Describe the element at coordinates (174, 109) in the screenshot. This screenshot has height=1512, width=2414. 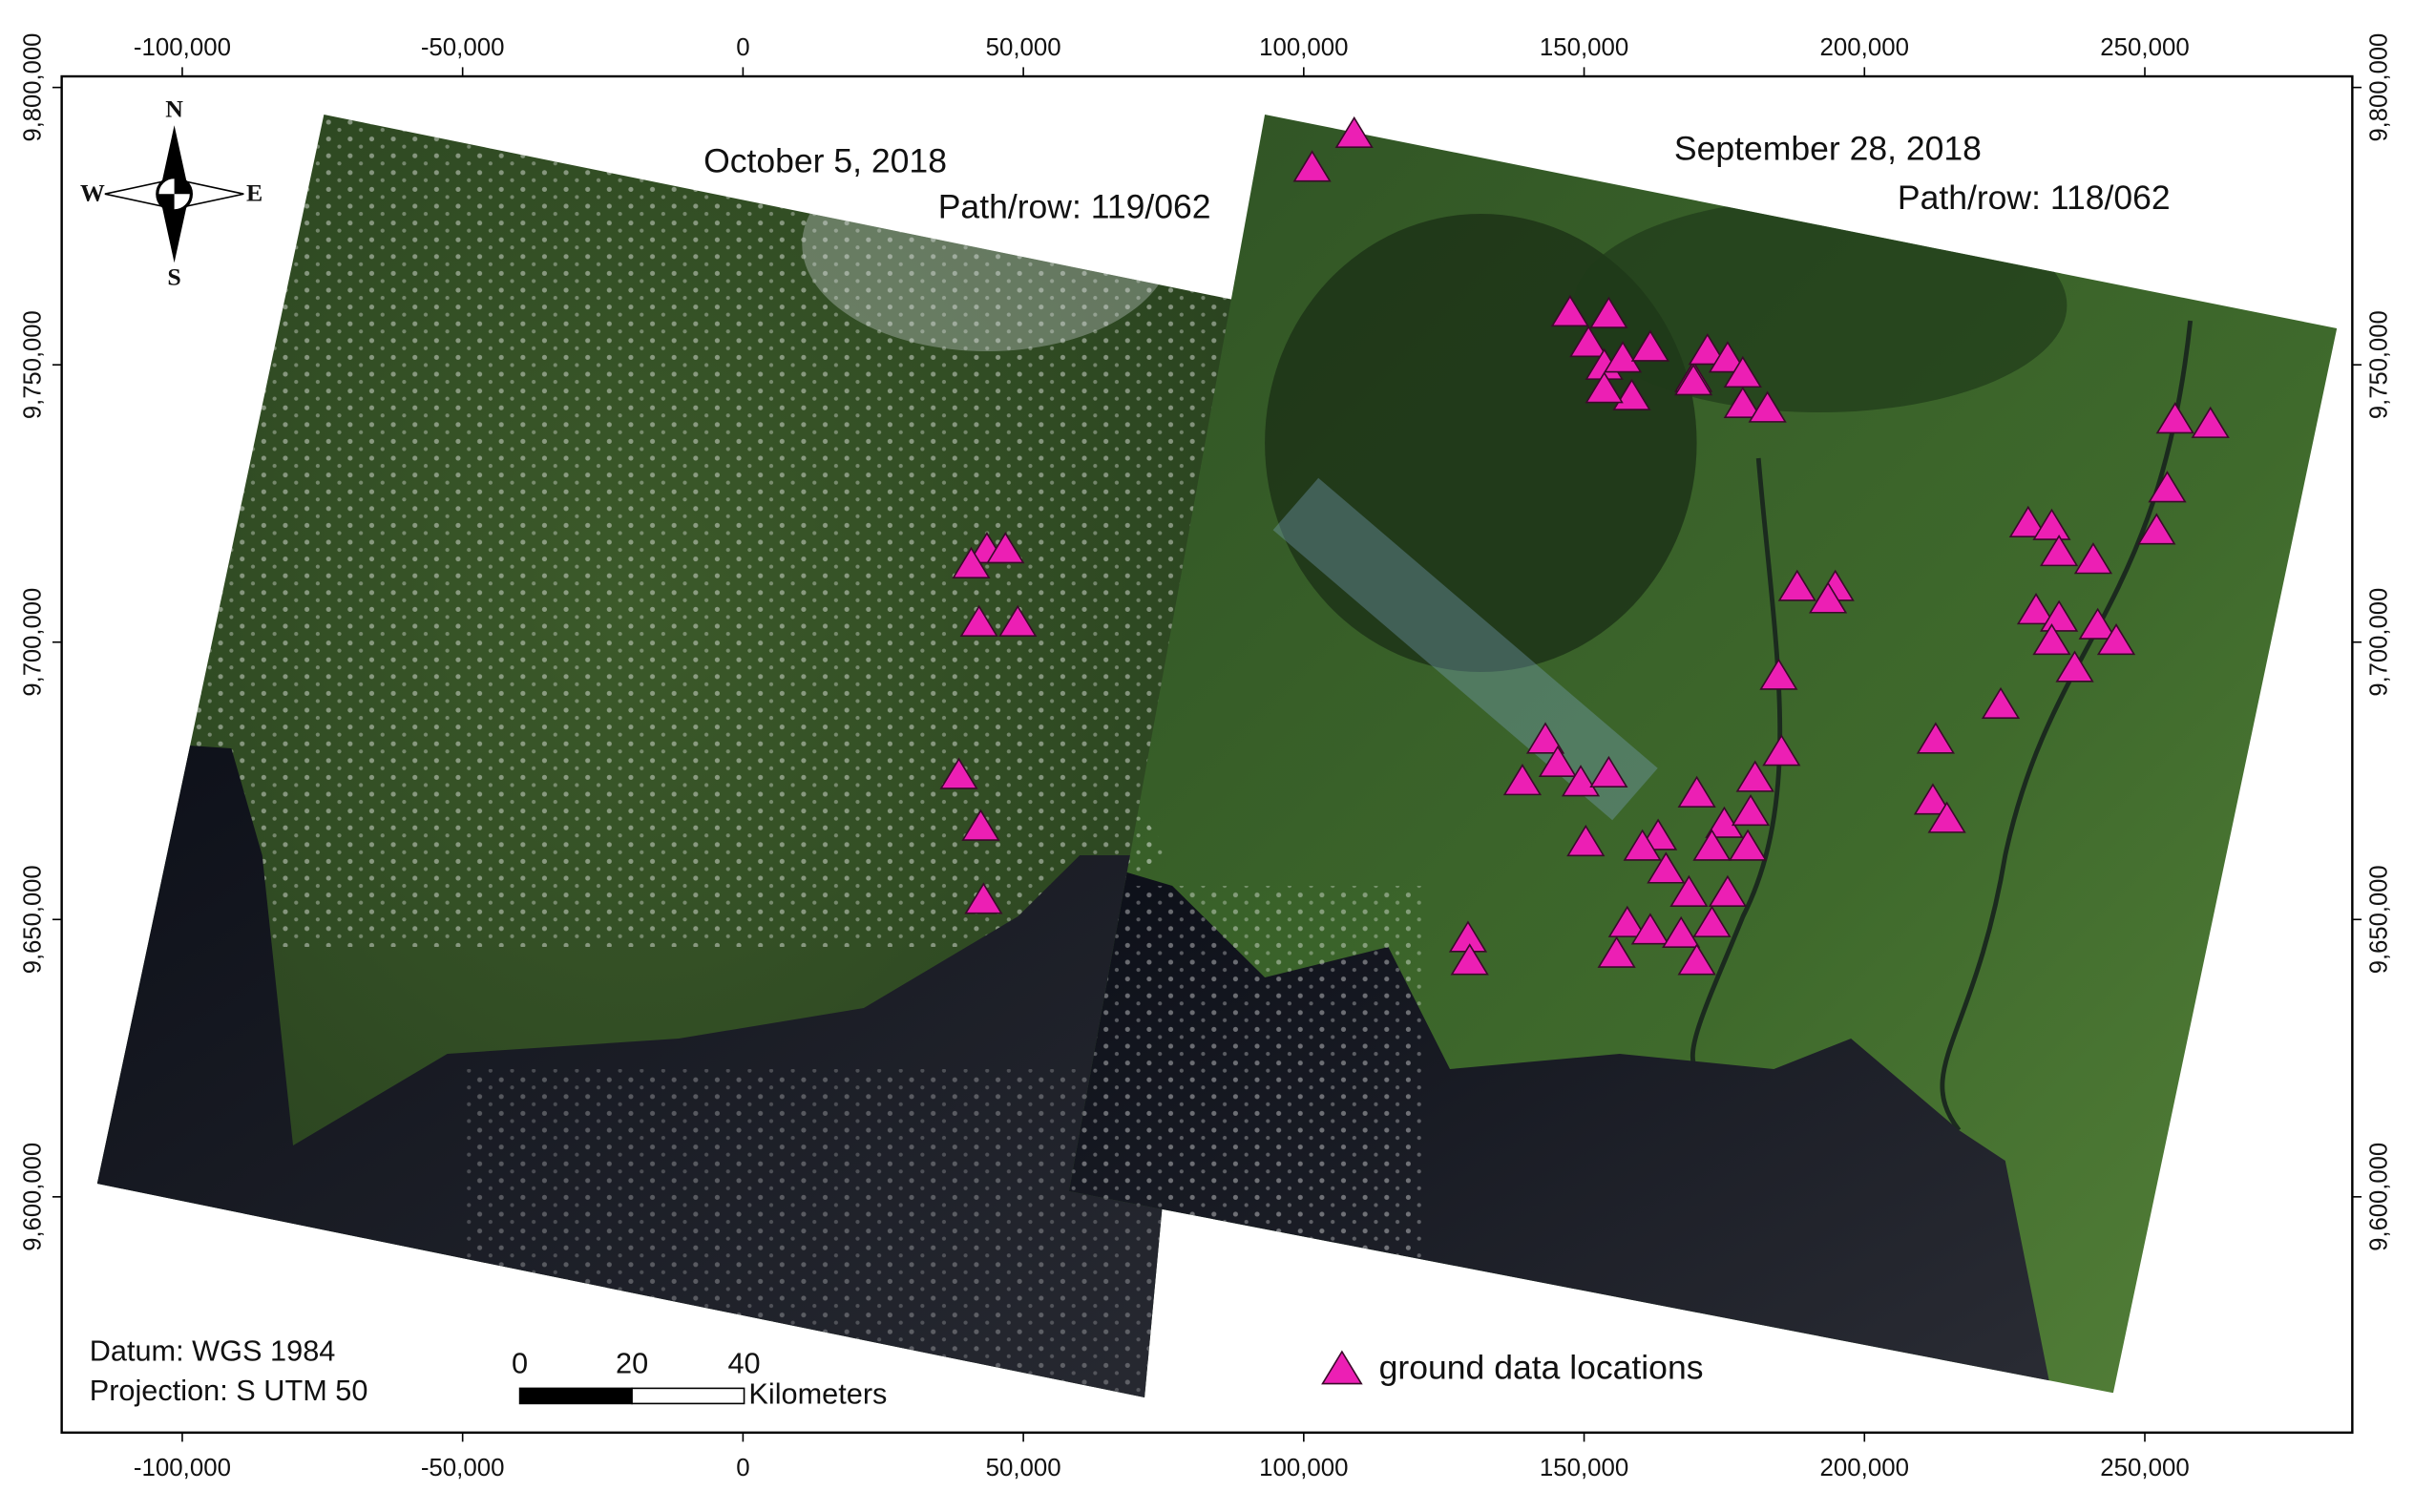
I see `compass-n: N` at that location.